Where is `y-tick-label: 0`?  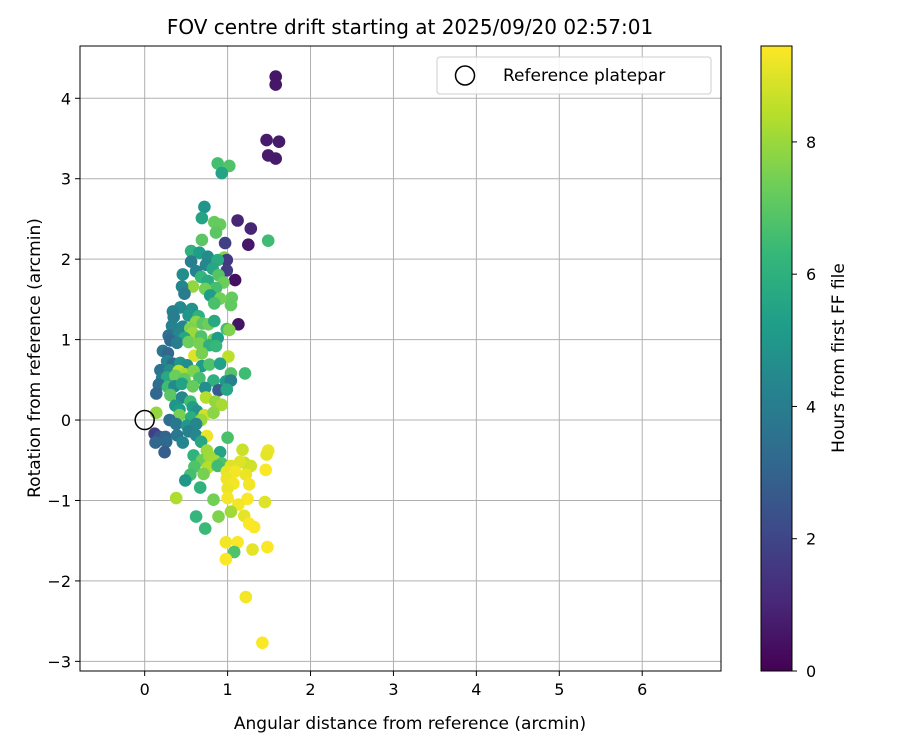 y-tick-label: 0 is located at coordinates (66, 420).